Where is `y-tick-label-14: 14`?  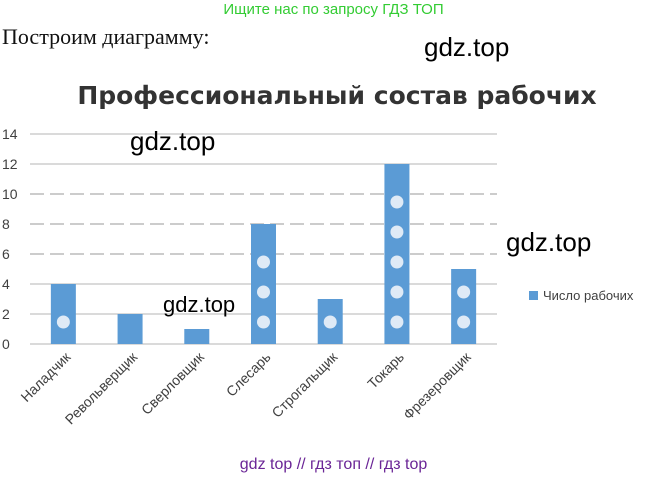 y-tick-label-14: 14 is located at coordinates (10, 134).